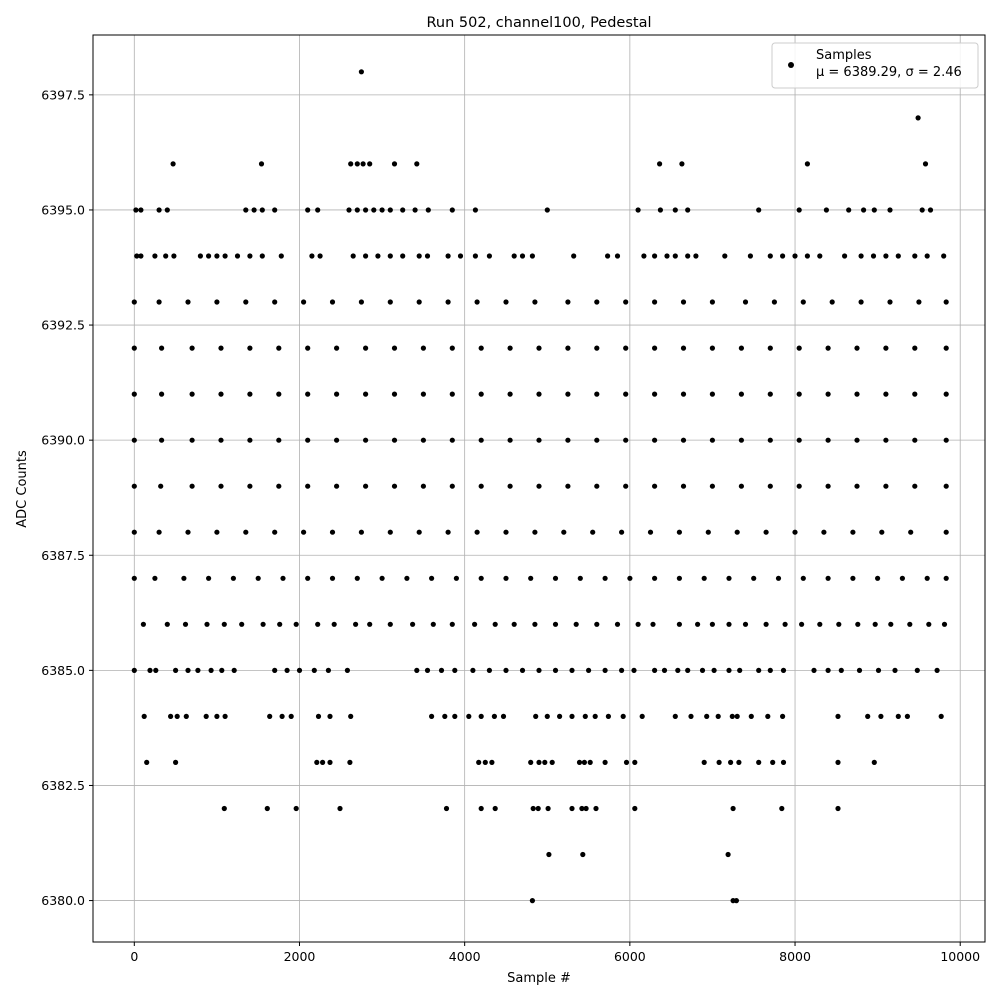 The width and height of the screenshot is (1000, 1004). Describe the element at coordinates (63, 900) in the screenshot. I see `y-tick-label: 6380.0` at that location.